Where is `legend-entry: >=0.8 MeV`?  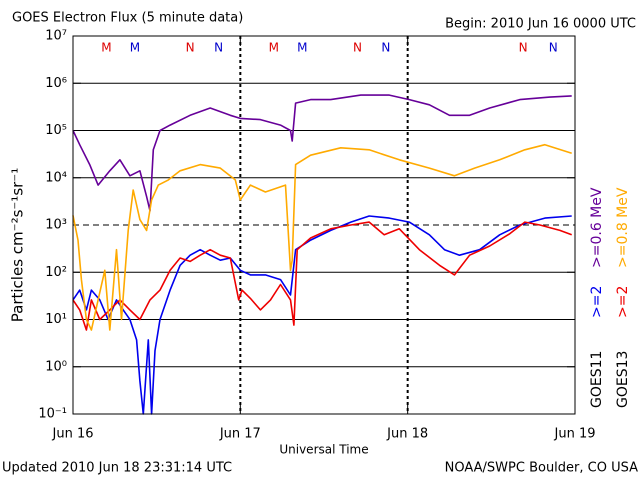
legend-entry: >=0.8 MeV is located at coordinates (623, 227).